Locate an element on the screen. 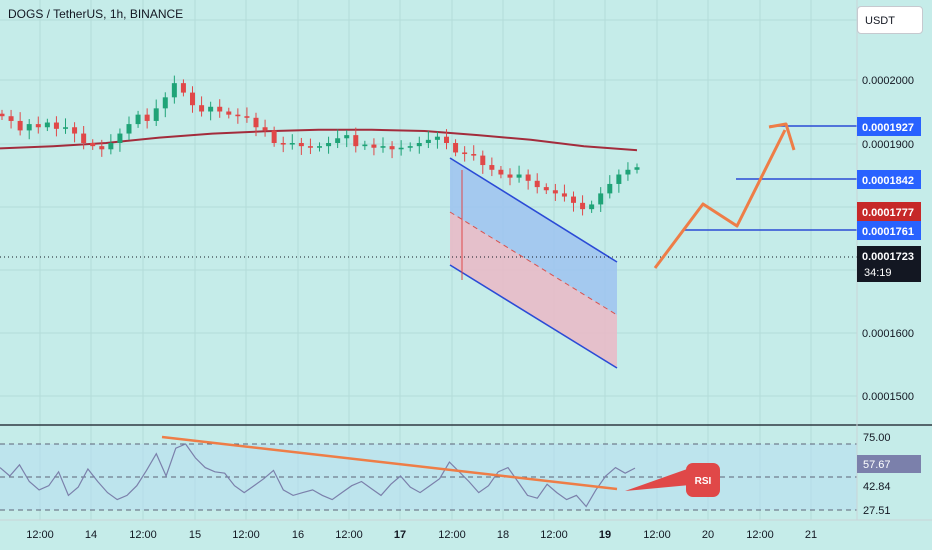 This screenshot has height=550, width=932. rsi-callout is located at coordinates (703, 480).